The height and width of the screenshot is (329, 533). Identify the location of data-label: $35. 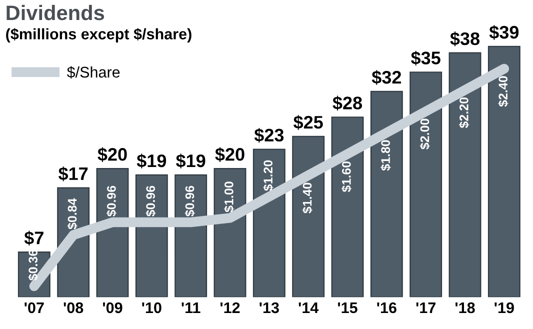
(425, 58).